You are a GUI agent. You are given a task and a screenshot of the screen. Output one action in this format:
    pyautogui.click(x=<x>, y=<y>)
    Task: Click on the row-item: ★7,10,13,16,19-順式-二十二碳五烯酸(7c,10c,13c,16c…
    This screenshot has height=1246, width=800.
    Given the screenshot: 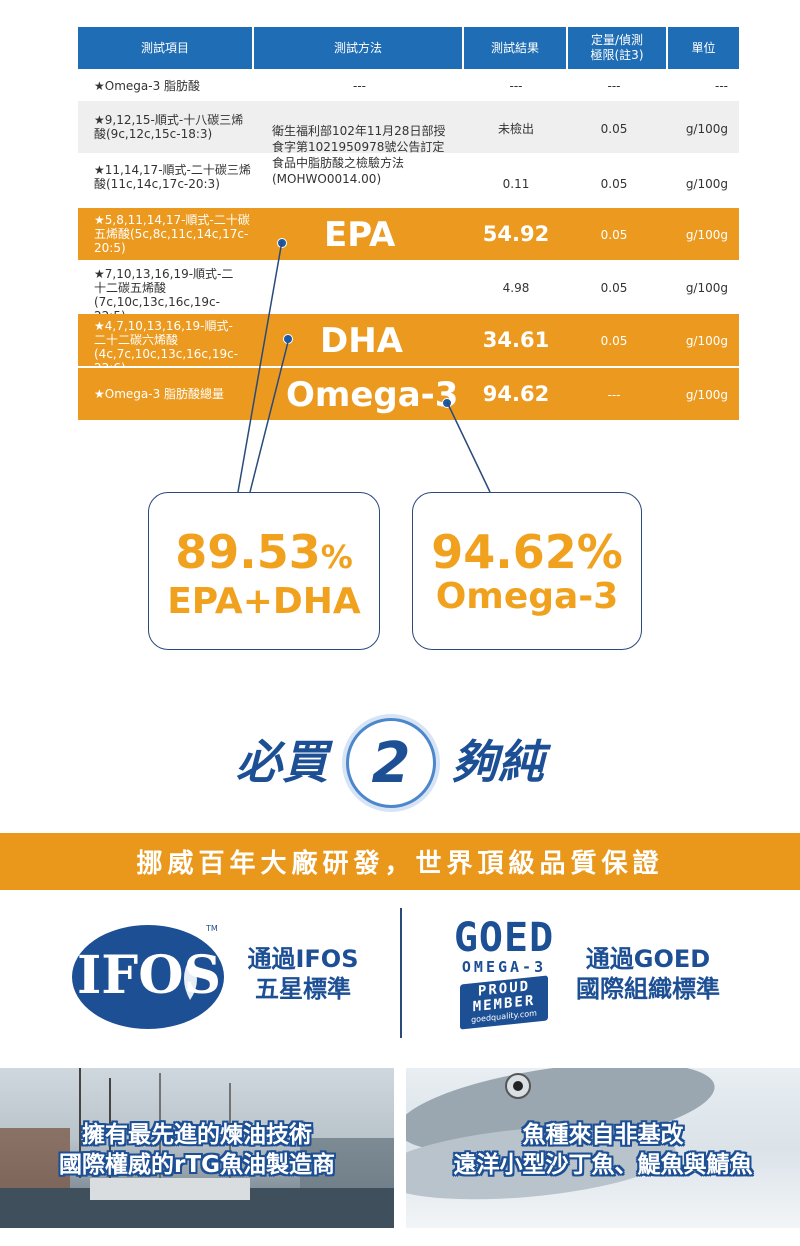 What is the action you would take?
    pyautogui.click(x=164, y=295)
    